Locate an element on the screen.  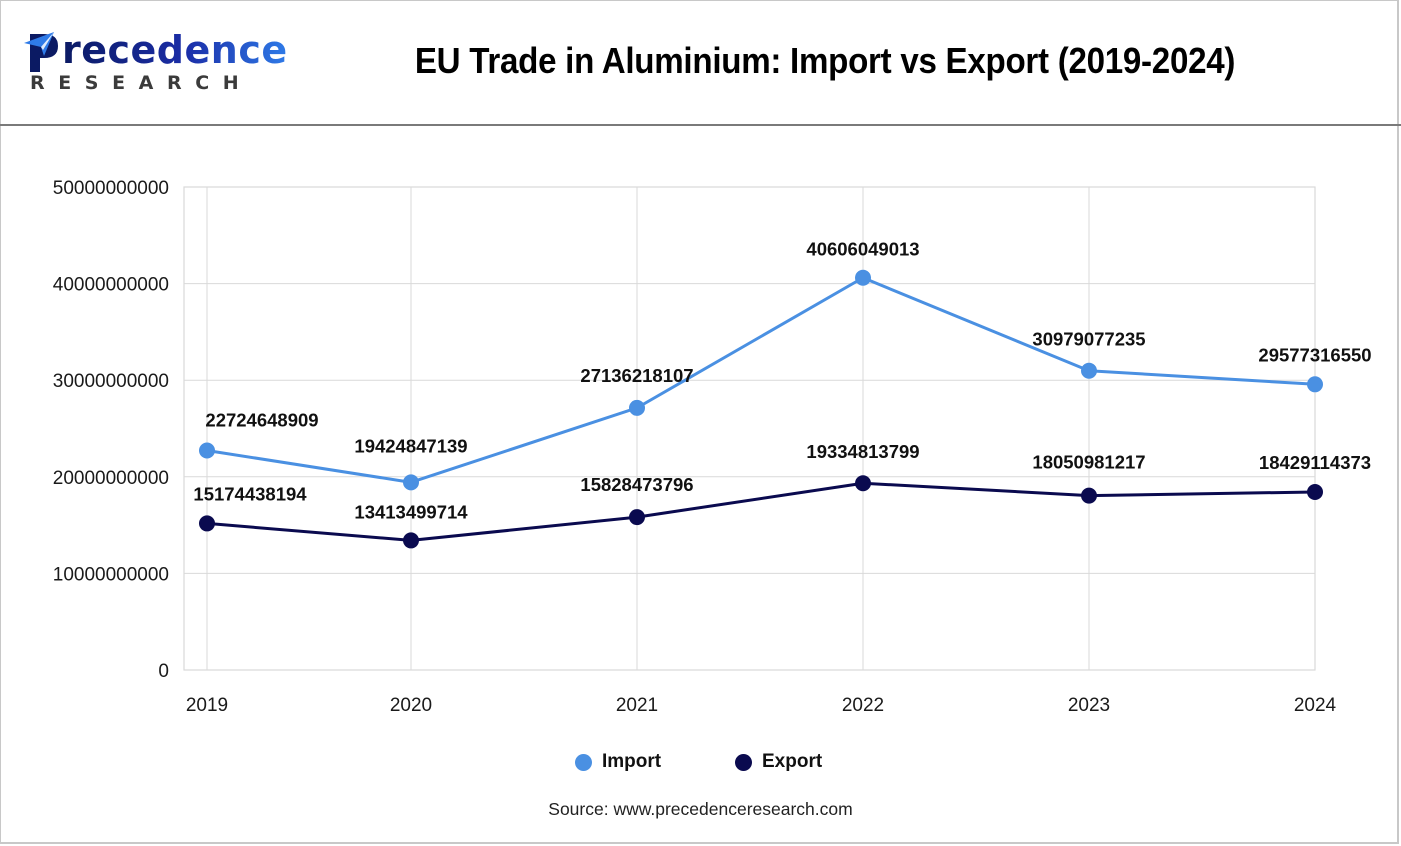
import-data-label: 19424847139 is located at coordinates (410, 445).